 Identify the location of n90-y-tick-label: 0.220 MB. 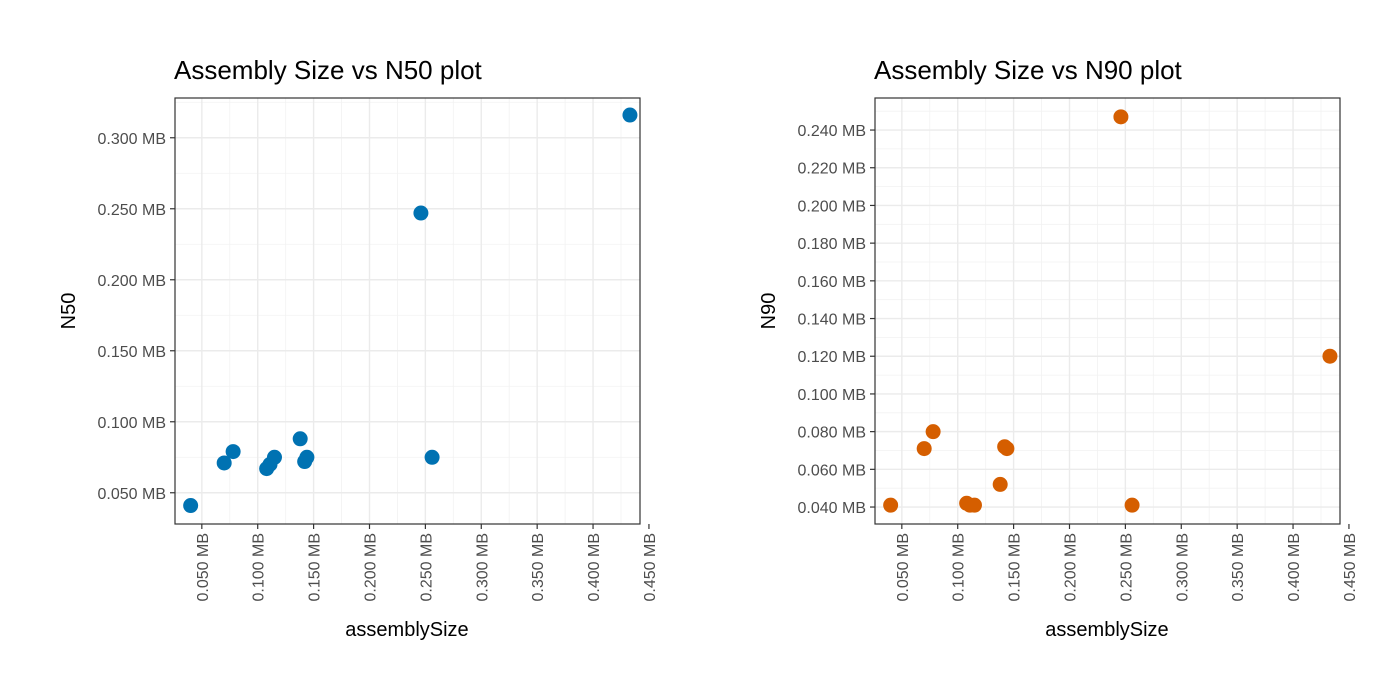
(832, 169).